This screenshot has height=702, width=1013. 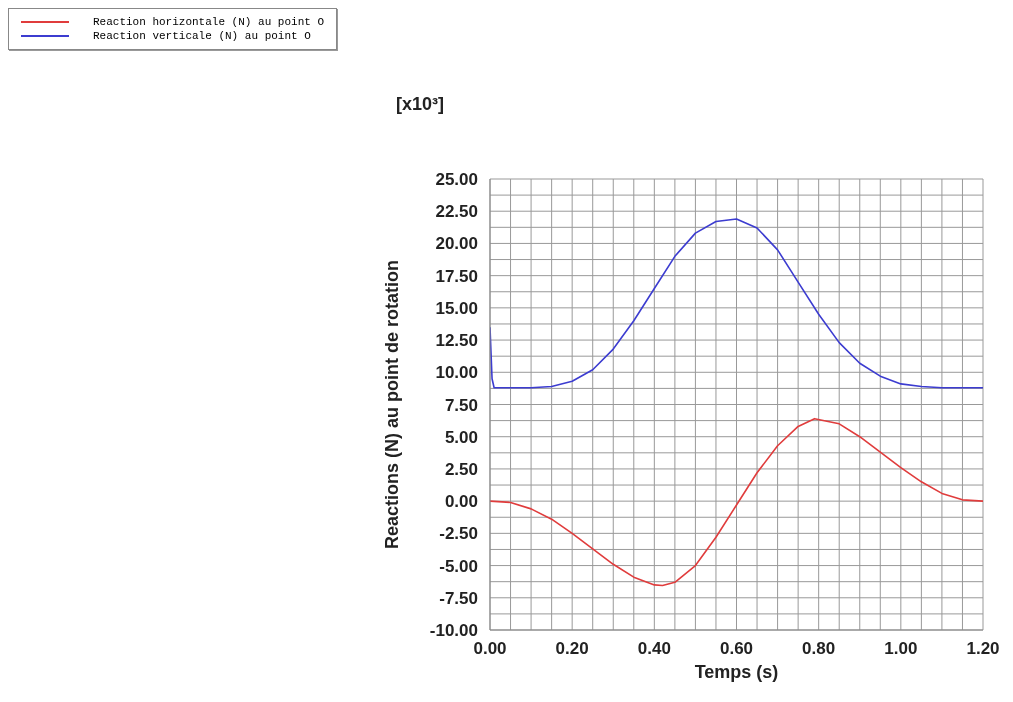 What do you see at coordinates (202, 36) in the screenshot?
I see `legend-label: Reaction verticale (N) au point O` at bounding box center [202, 36].